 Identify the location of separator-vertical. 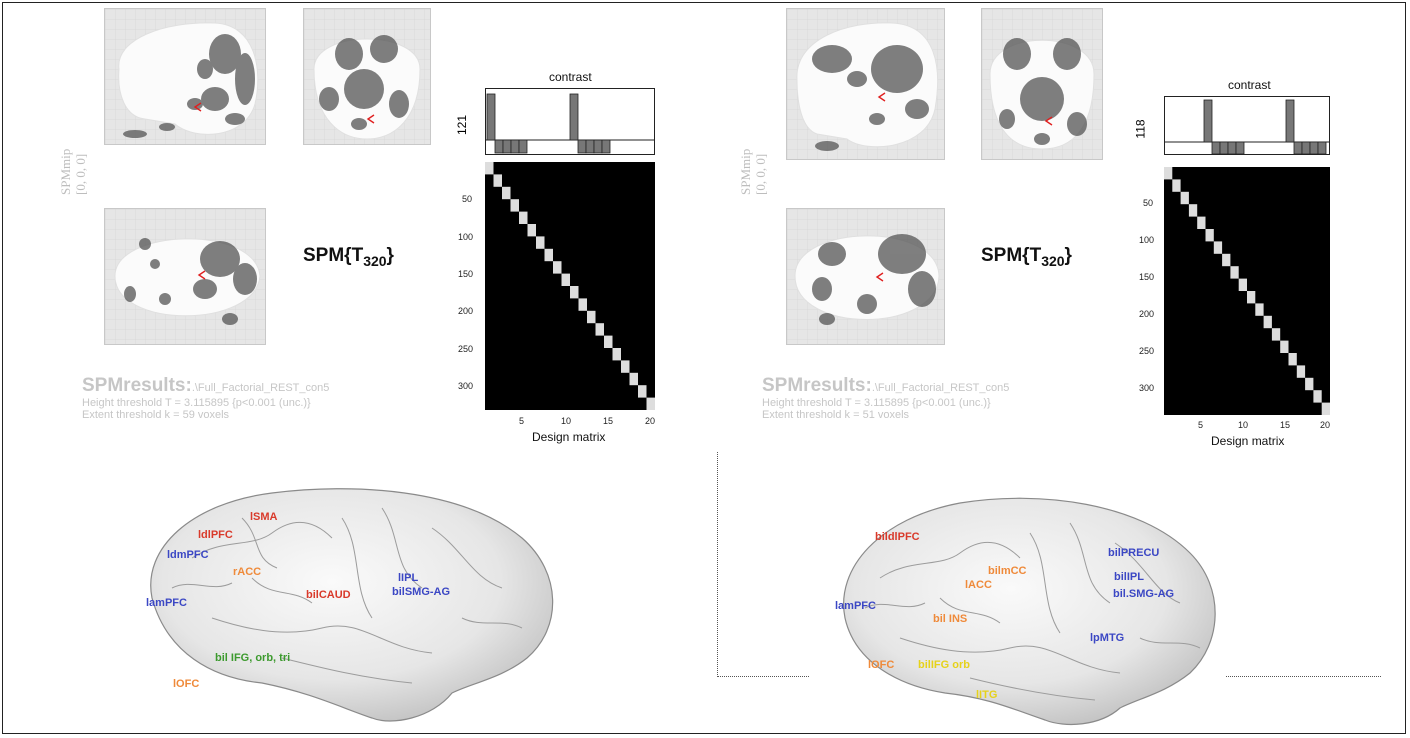
(717, 564).